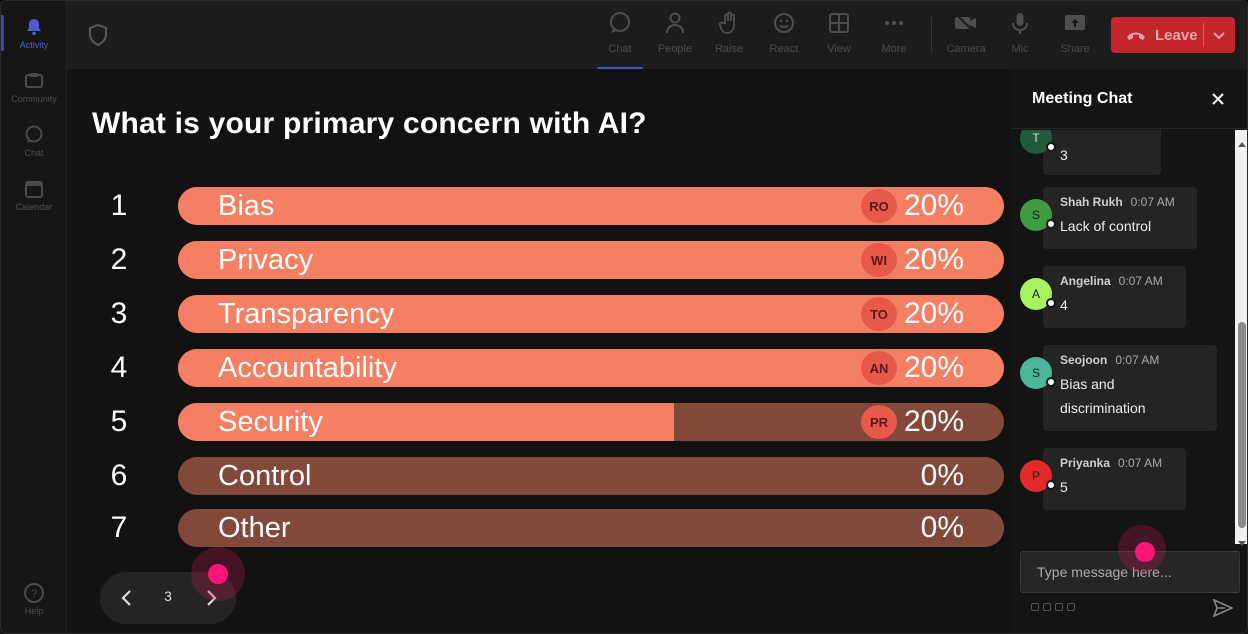 The image size is (1248, 634). I want to click on chevron-down-icon, so click(1219, 35).